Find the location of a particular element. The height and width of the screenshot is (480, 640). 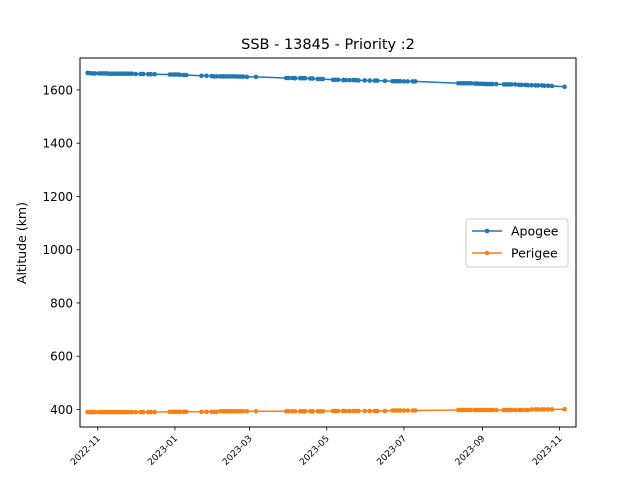

legend-perigee-label: Perigee is located at coordinates (534, 253).